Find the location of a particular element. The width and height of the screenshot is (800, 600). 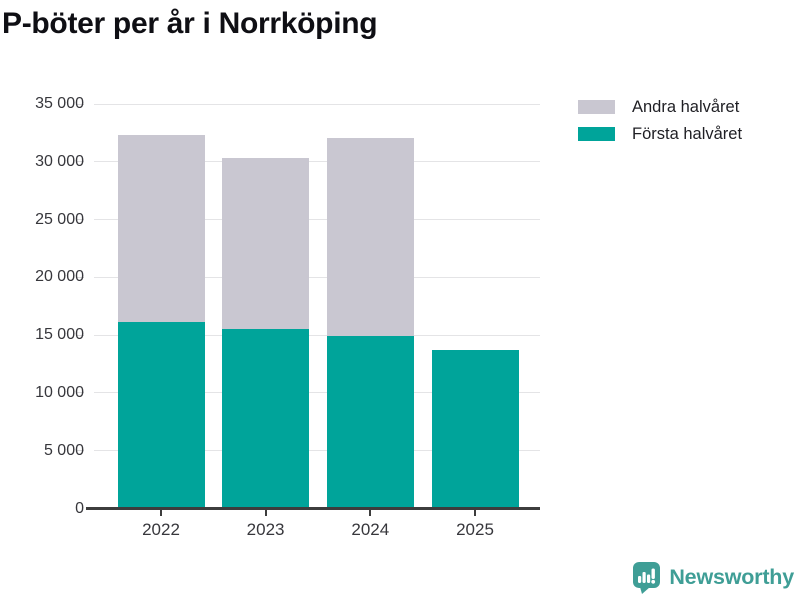

y-axis-tick-label: 0 is located at coordinates (79, 508).